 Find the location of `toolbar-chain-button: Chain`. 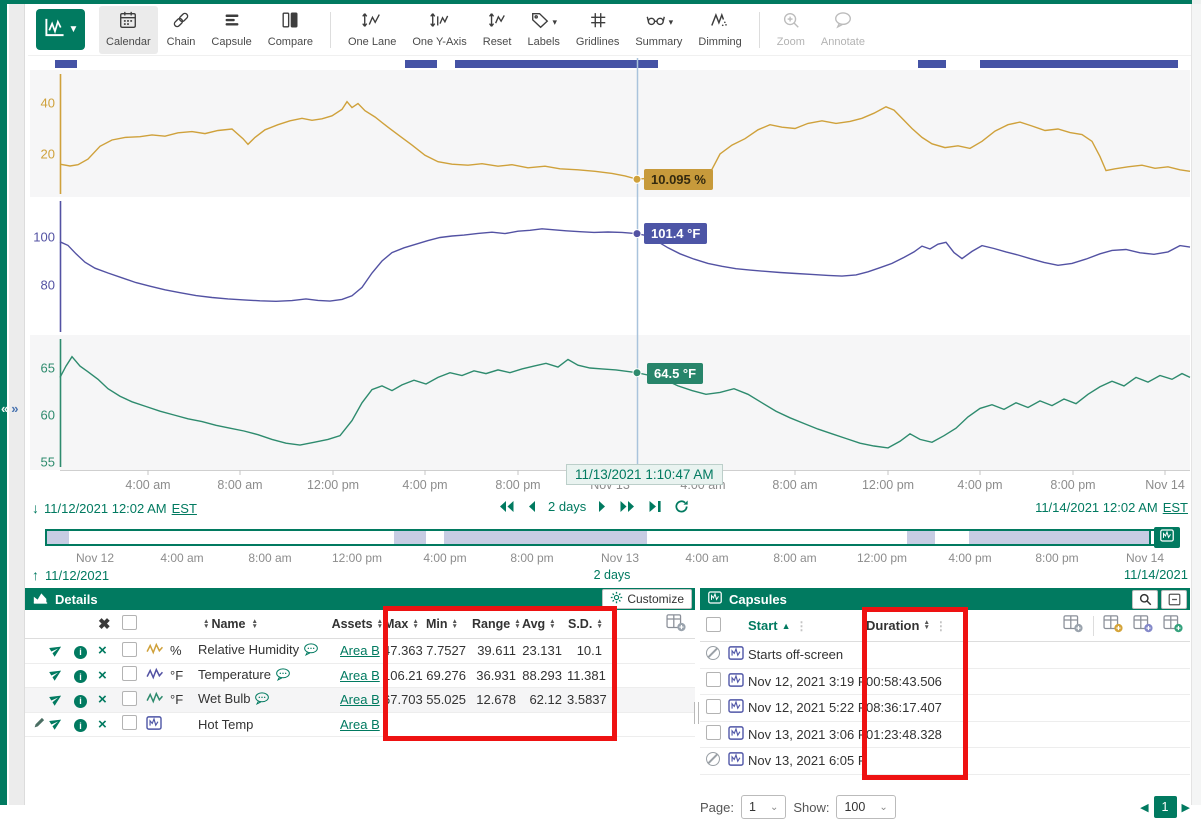

toolbar-chain-button: Chain is located at coordinates (181, 30).